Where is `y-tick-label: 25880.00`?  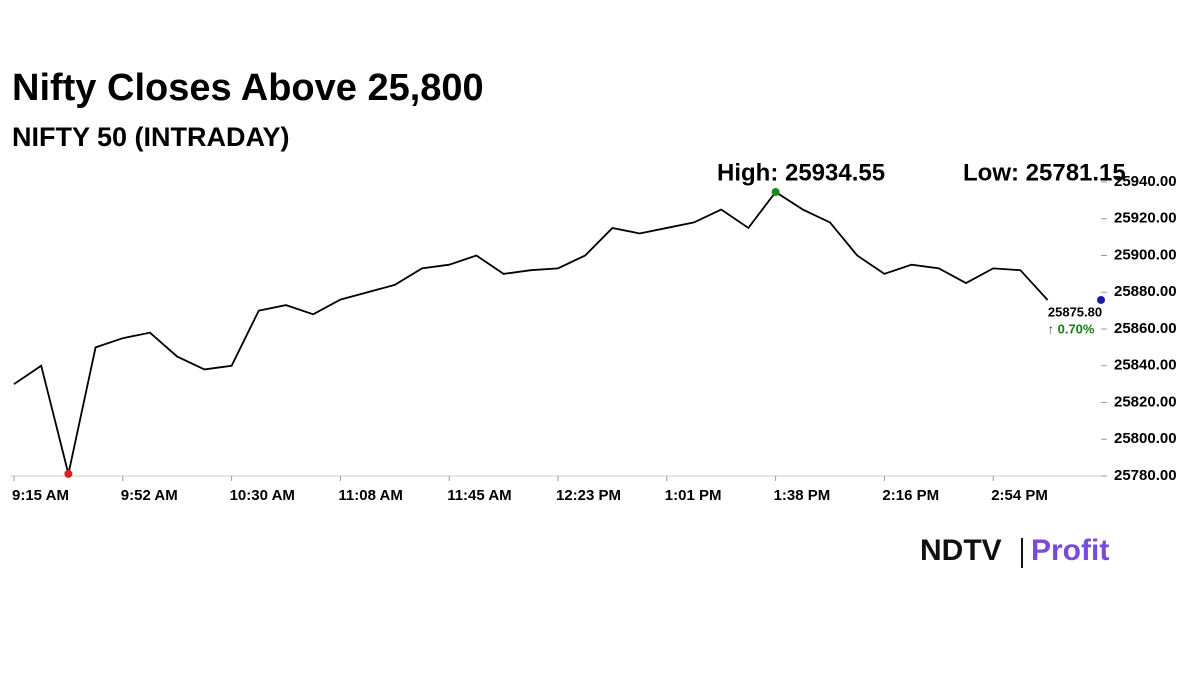
y-tick-label: 25880.00 is located at coordinates (1145, 291).